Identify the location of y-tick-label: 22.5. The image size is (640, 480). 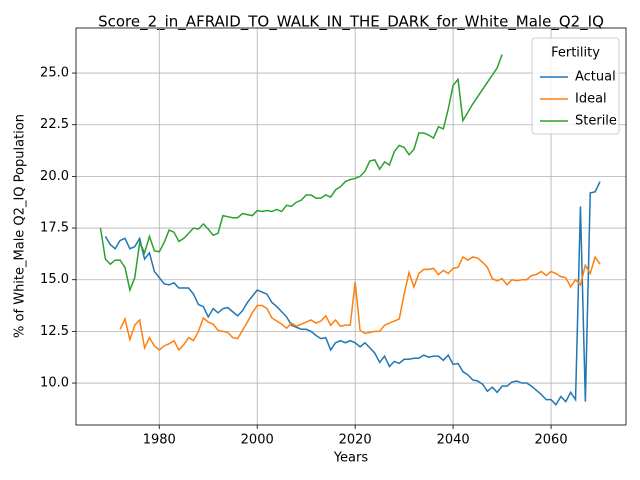
(54, 124).